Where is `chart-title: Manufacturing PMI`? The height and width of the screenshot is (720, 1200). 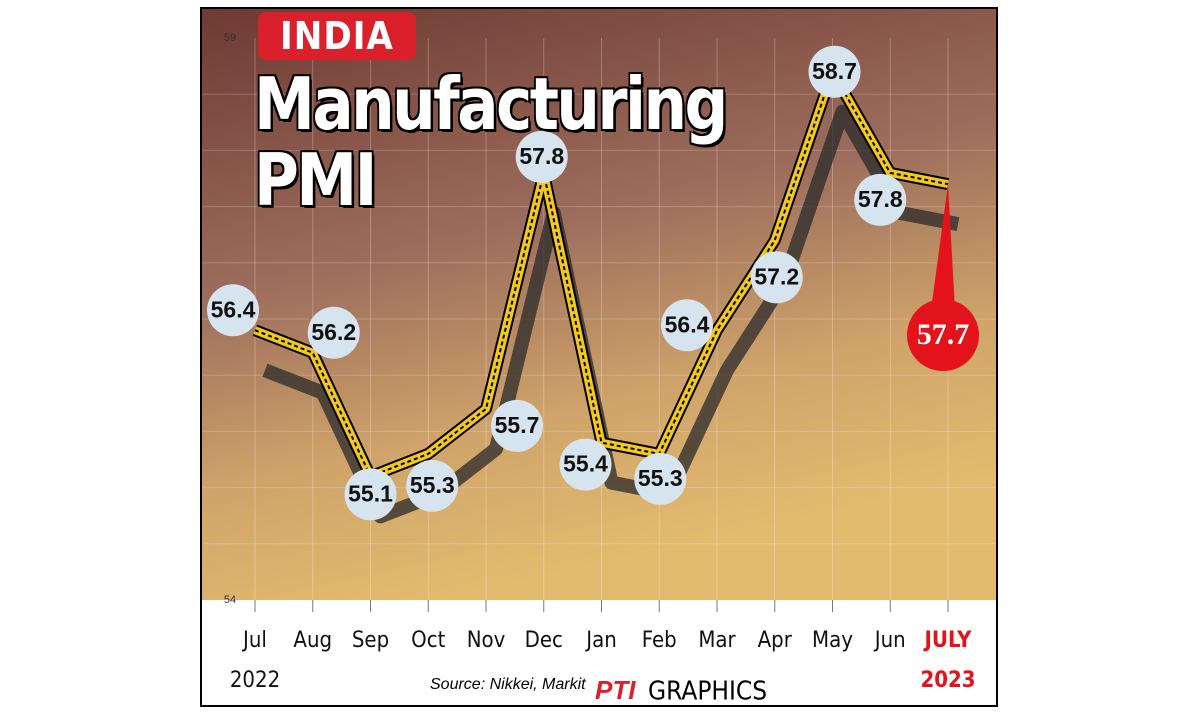 chart-title: Manufacturing PMI is located at coordinates (491, 142).